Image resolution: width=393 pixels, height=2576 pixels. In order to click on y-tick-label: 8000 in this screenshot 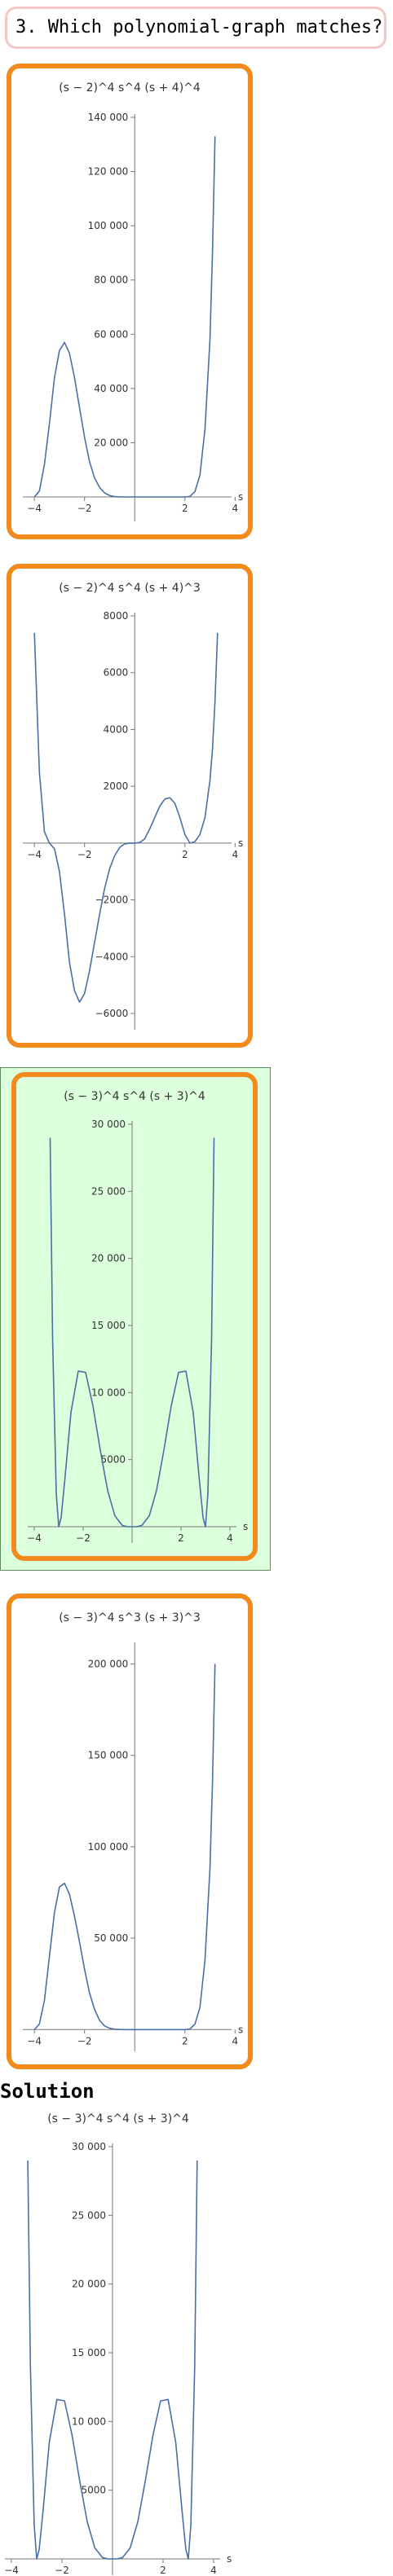, I will do `click(116, 616)`.